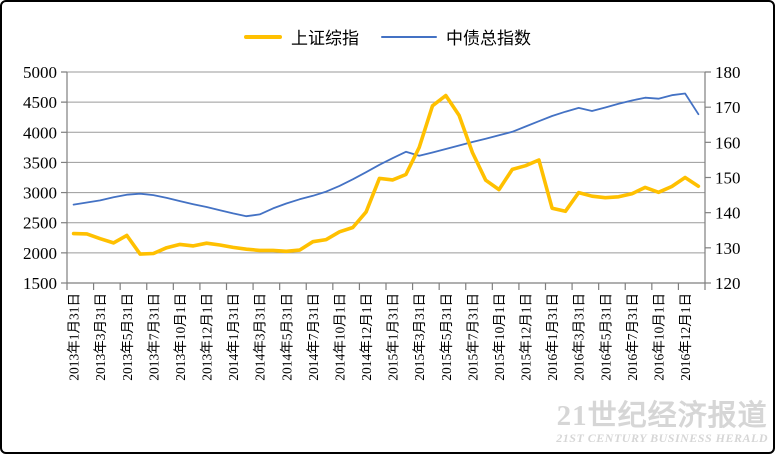  What do you see at coordinates (45, 178) in the screenshot?
I see `y-axis-left: 5000 4500 4000 3500 3000 2500 2000 1500` at bounding box center [45, 178].